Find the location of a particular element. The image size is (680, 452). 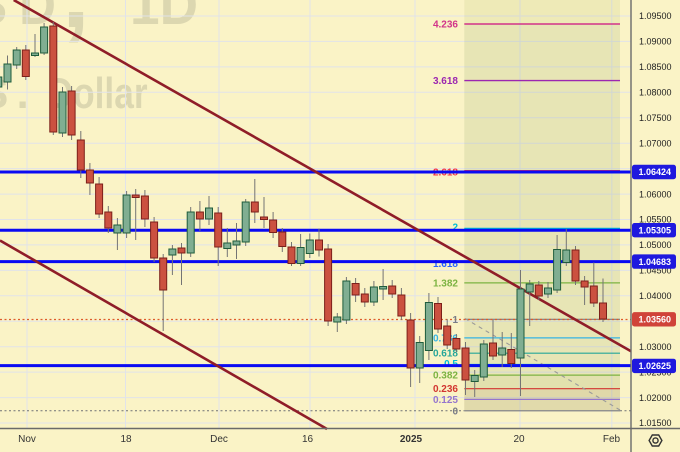

svg-text: 3.618 is located at coordinates (445, 81).